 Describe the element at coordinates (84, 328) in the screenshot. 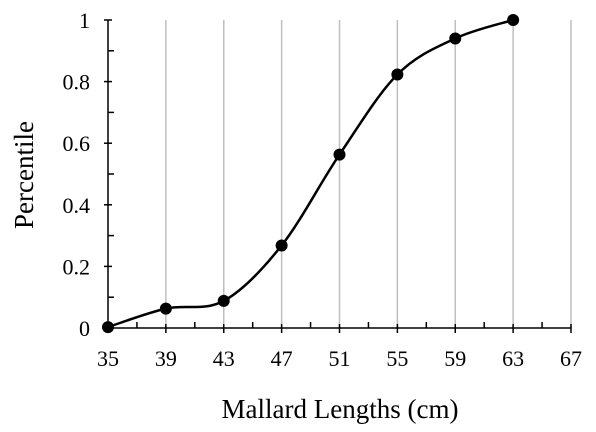

I see `y-tick-label: 0` at that location.